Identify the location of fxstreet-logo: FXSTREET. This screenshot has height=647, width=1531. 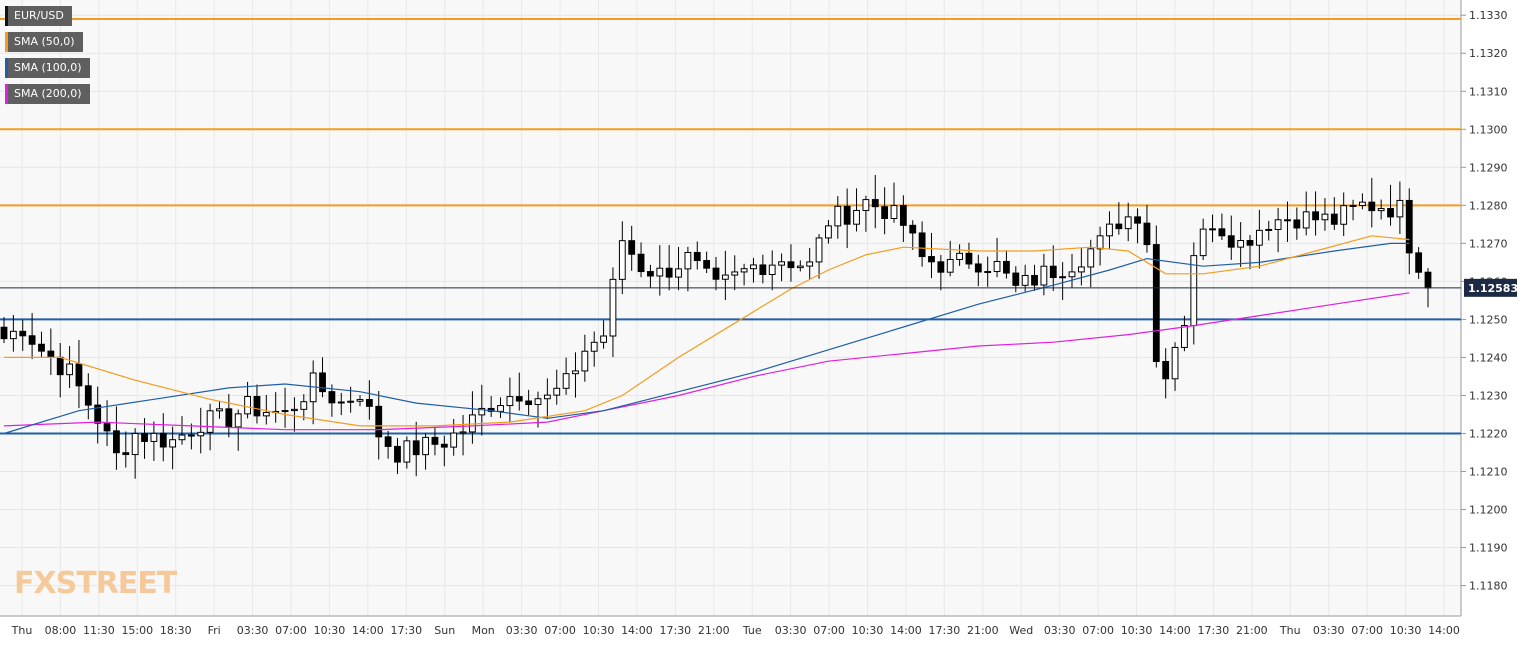
(96, 583).